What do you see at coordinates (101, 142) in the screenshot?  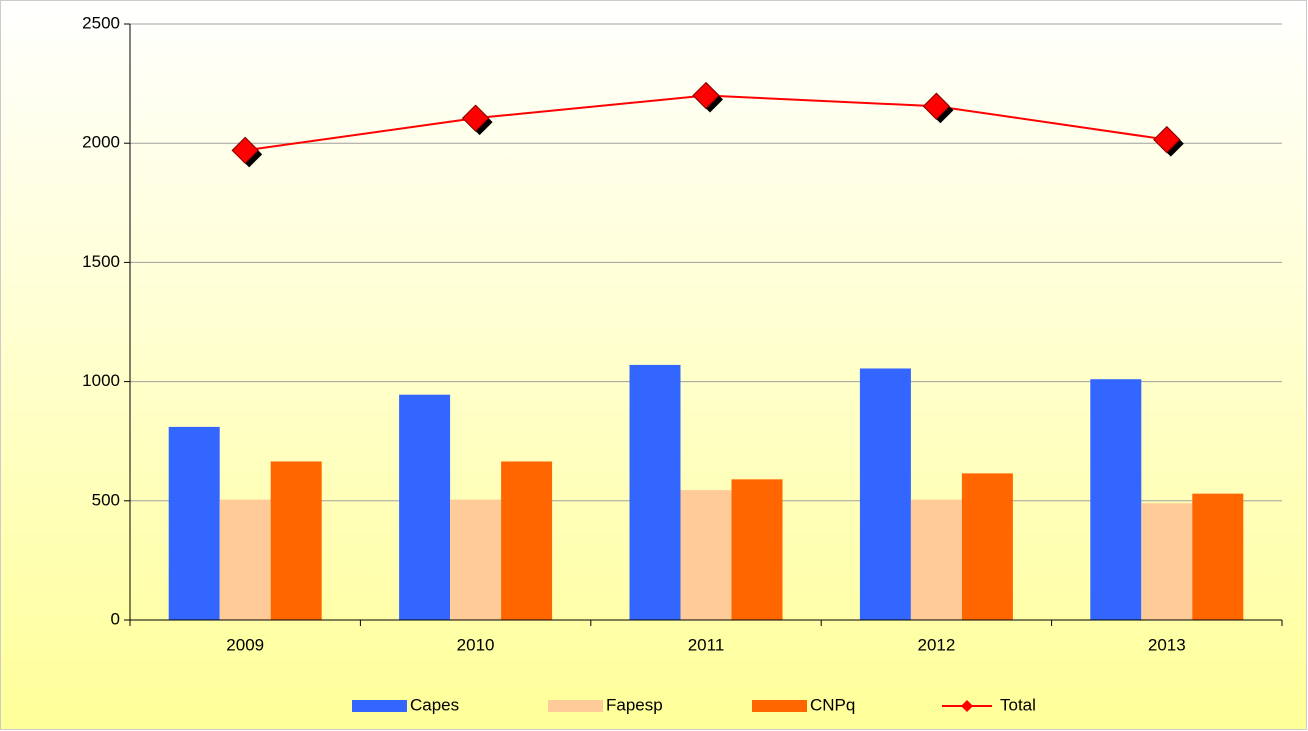 I see `y-tick-label: 2000` at bounding box center [101, 142].